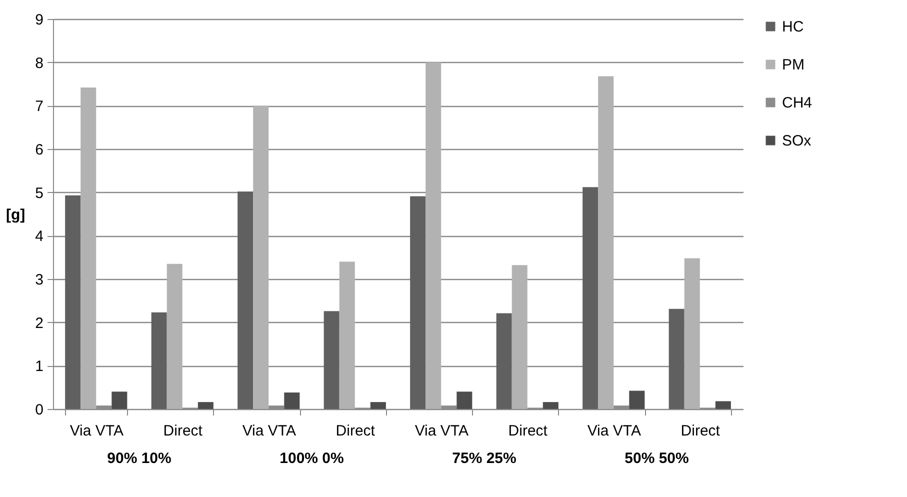  I want to click on text: 90% 10%, so click(139, 458).